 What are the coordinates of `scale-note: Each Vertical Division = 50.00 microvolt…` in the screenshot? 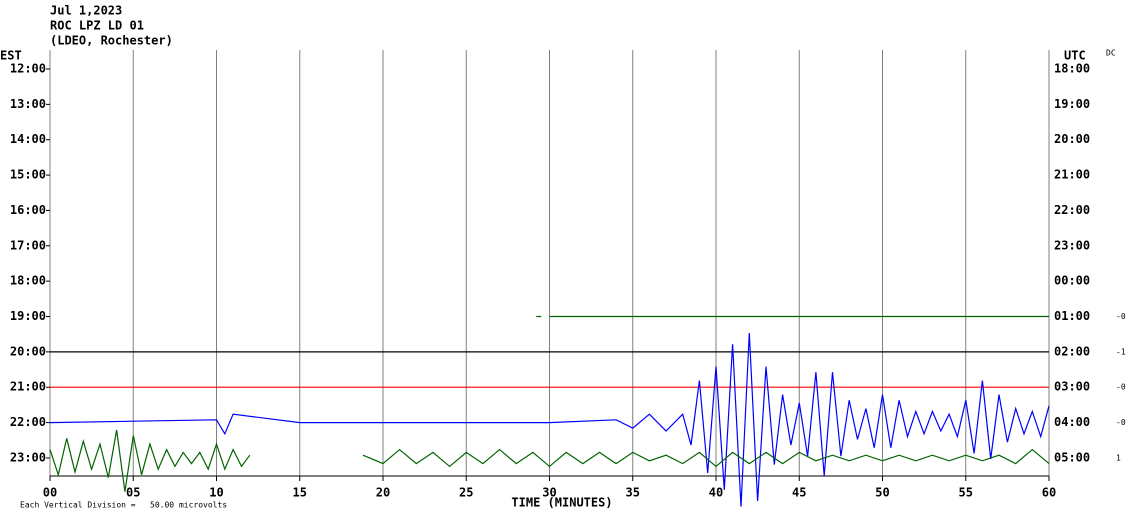 It's located at (123, 505).